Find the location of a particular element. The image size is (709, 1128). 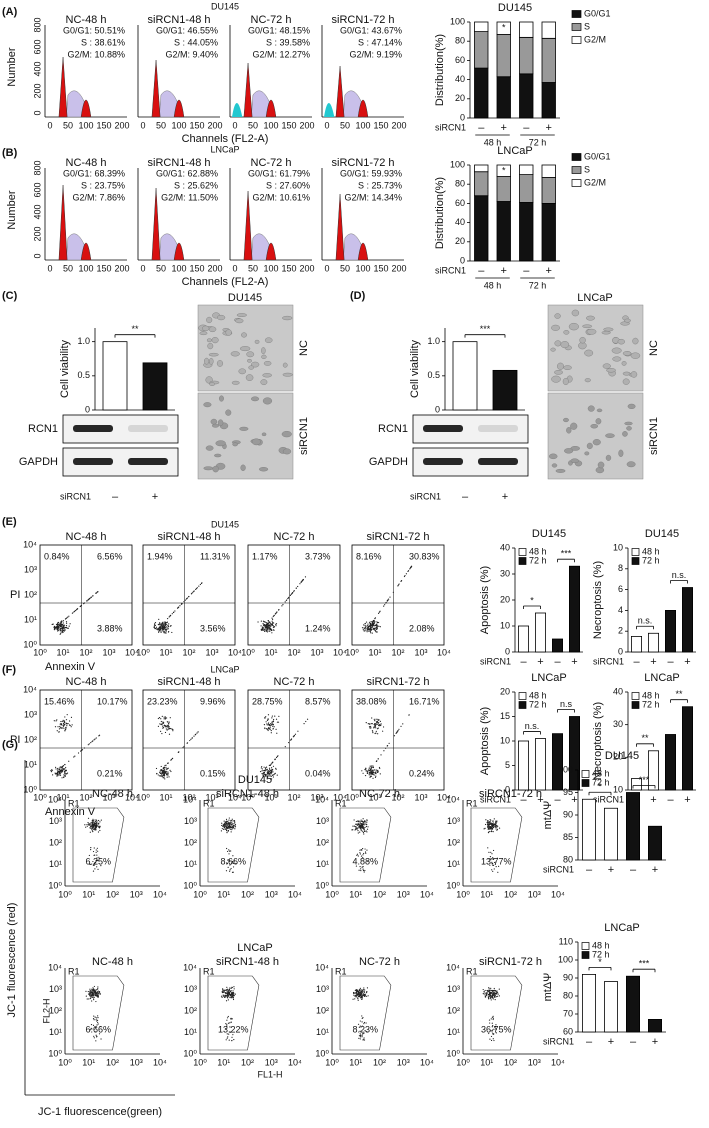

y-tick-label: 10³ is located at coordinates (55, 821).